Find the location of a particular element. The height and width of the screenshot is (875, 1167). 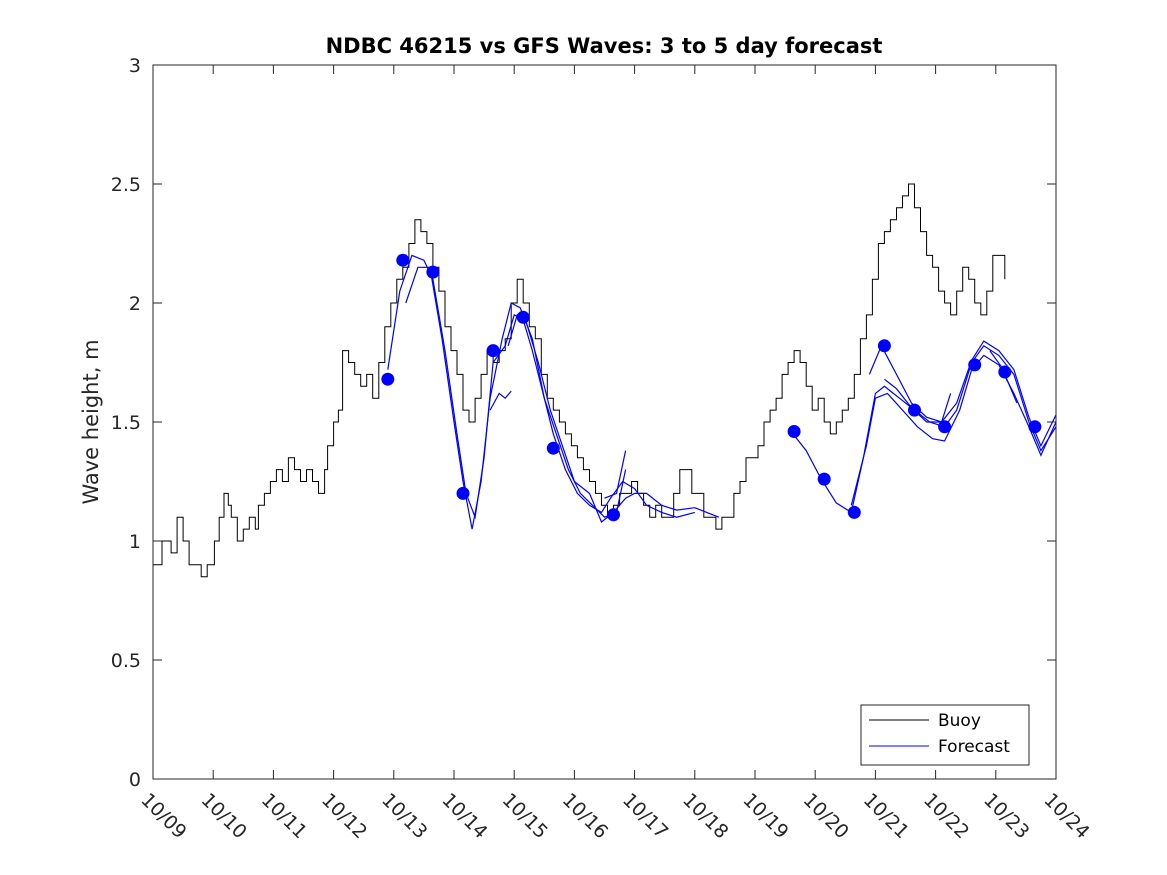

y-tick-label-6: 3 is located at coordinates (135, 66).